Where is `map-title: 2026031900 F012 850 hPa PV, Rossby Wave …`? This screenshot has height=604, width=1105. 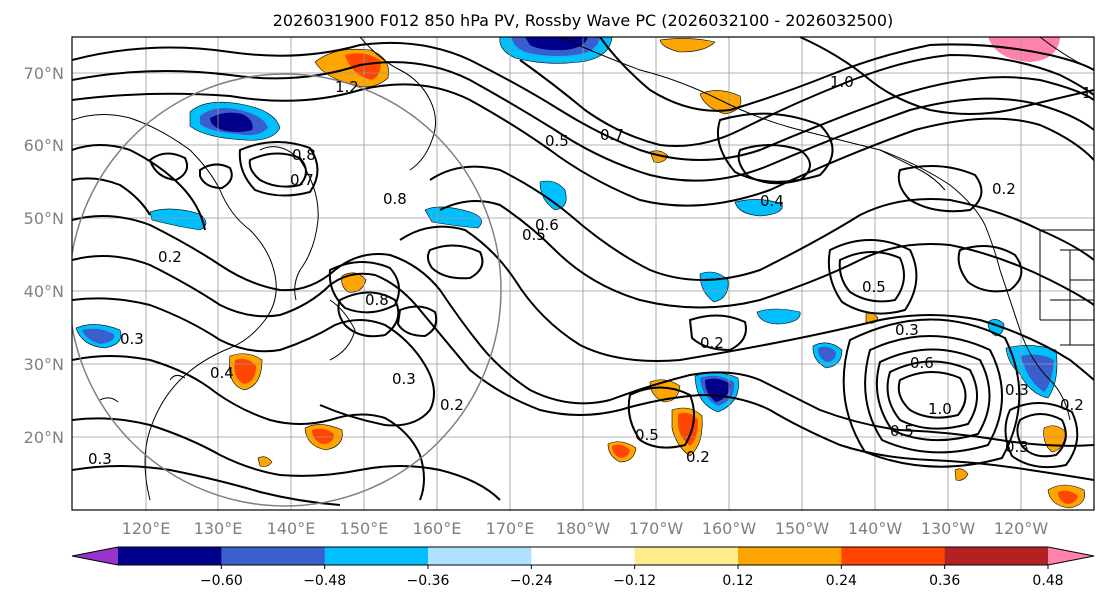 map-title: 2026031900 F012 850 hPa PV, Rossby Wave … is located at coordinates (583, 20).